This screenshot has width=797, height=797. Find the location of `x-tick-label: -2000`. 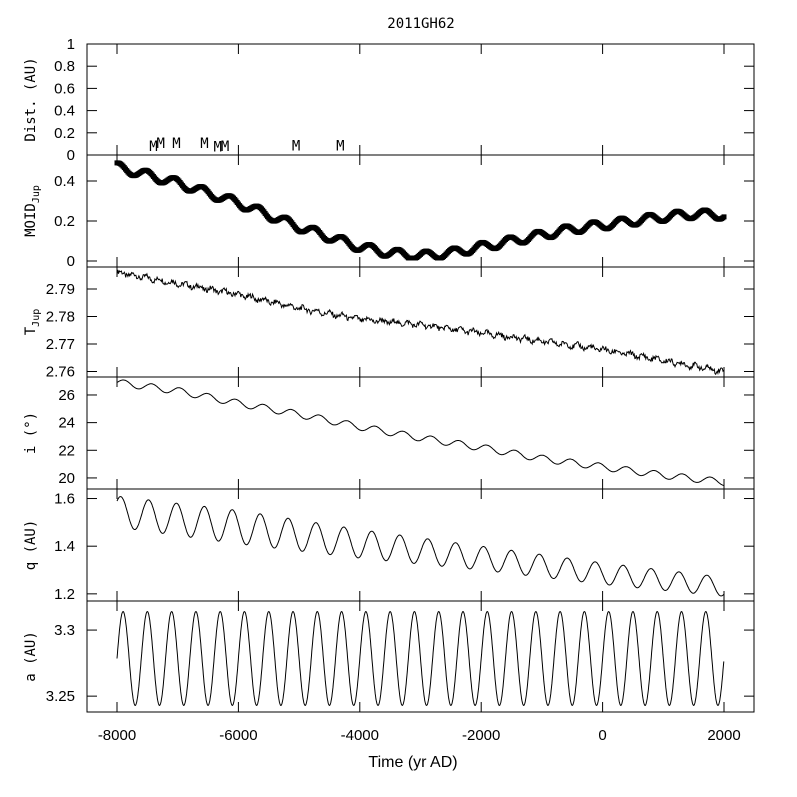

x-tick-label: -2000 is located at coordinates (481, 735).